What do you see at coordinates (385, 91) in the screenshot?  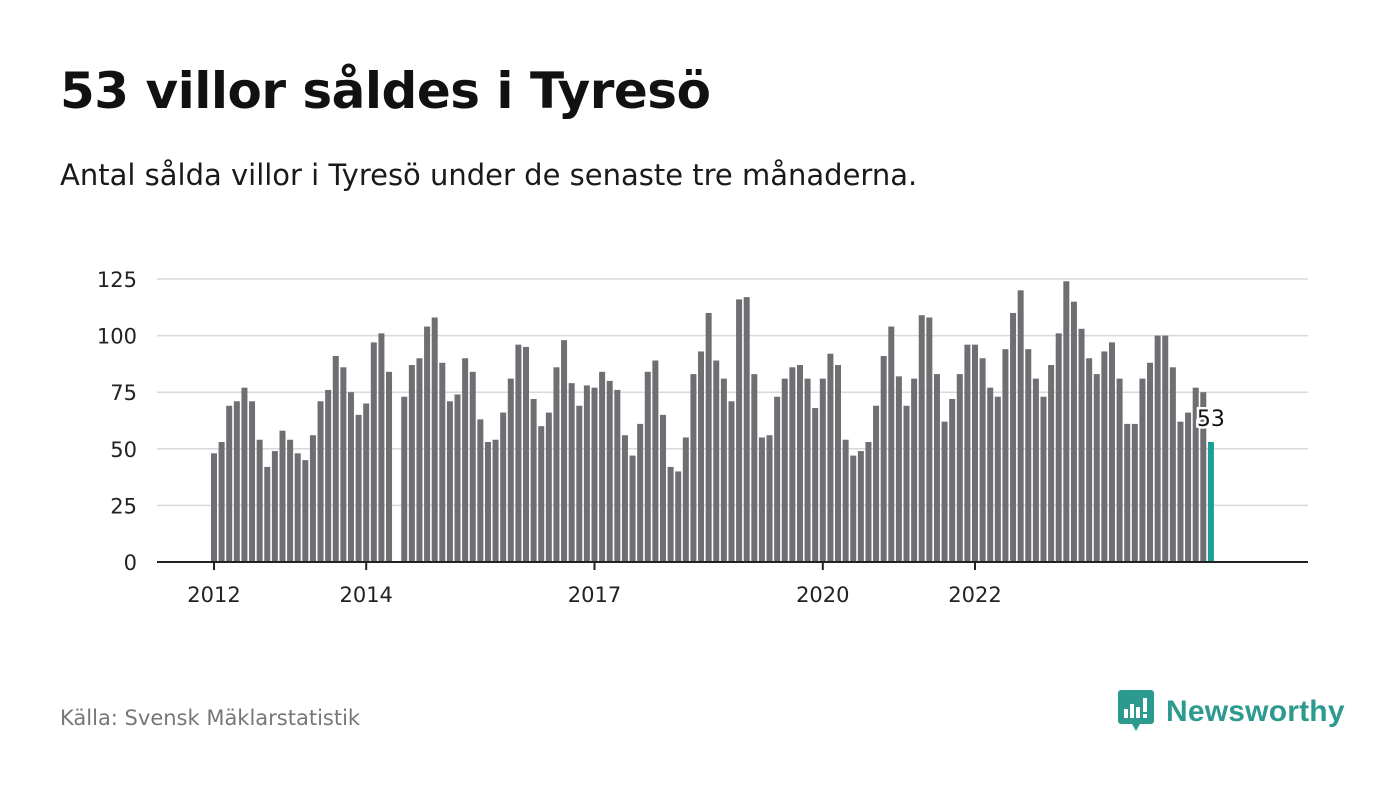 I see `chart-title: 53 villor såldes i Tyresö` at bounding box center [385, 91].